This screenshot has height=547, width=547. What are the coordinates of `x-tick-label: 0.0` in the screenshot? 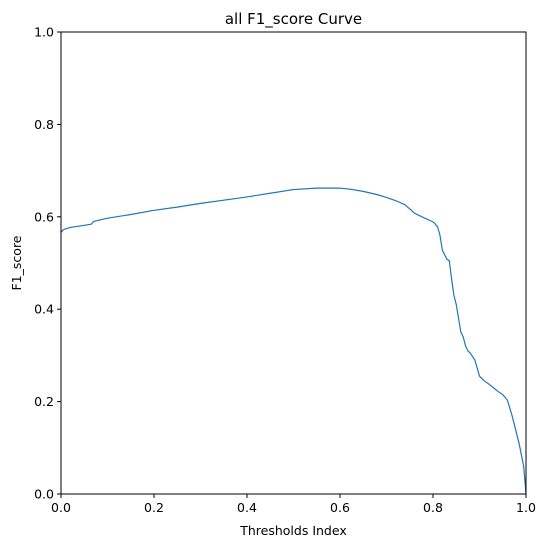 It's located at (61, 507).